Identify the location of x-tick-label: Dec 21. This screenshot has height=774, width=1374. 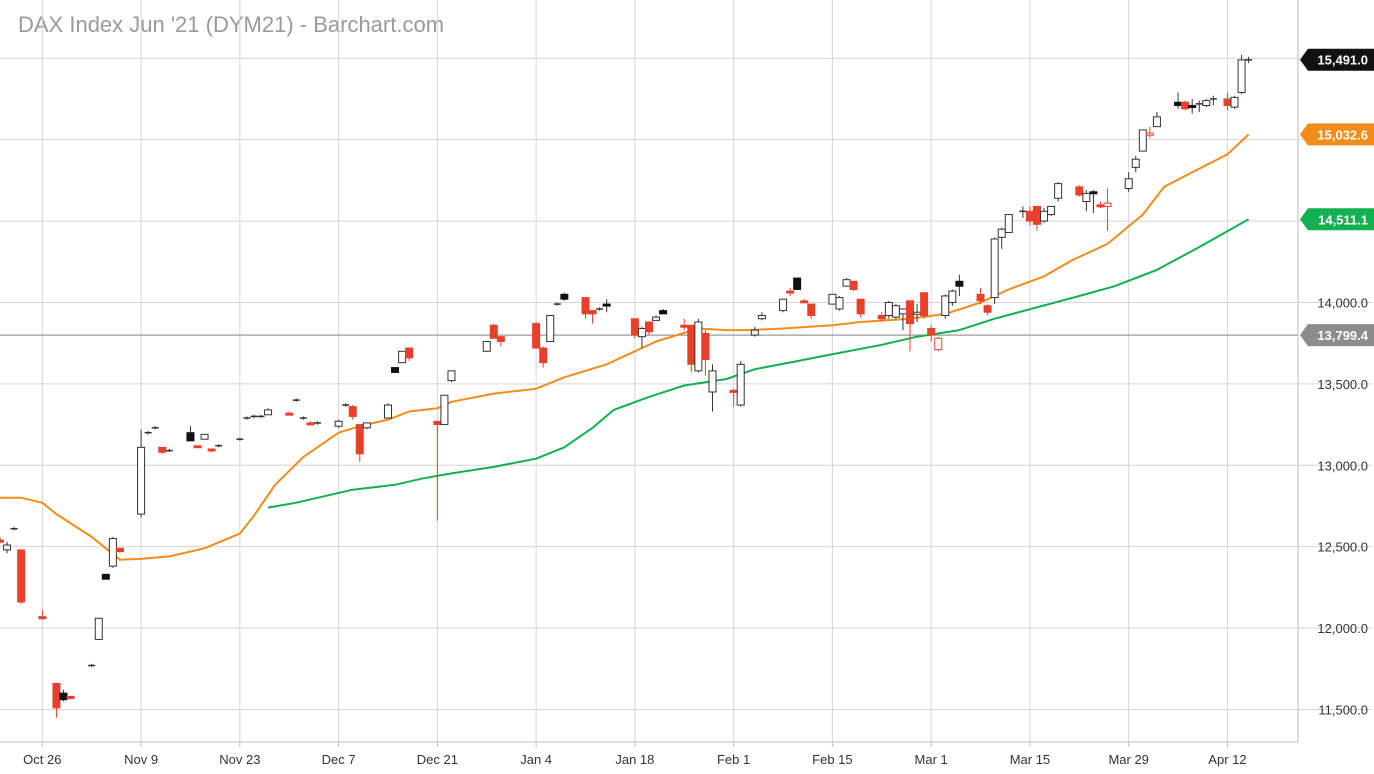
(437, 759).